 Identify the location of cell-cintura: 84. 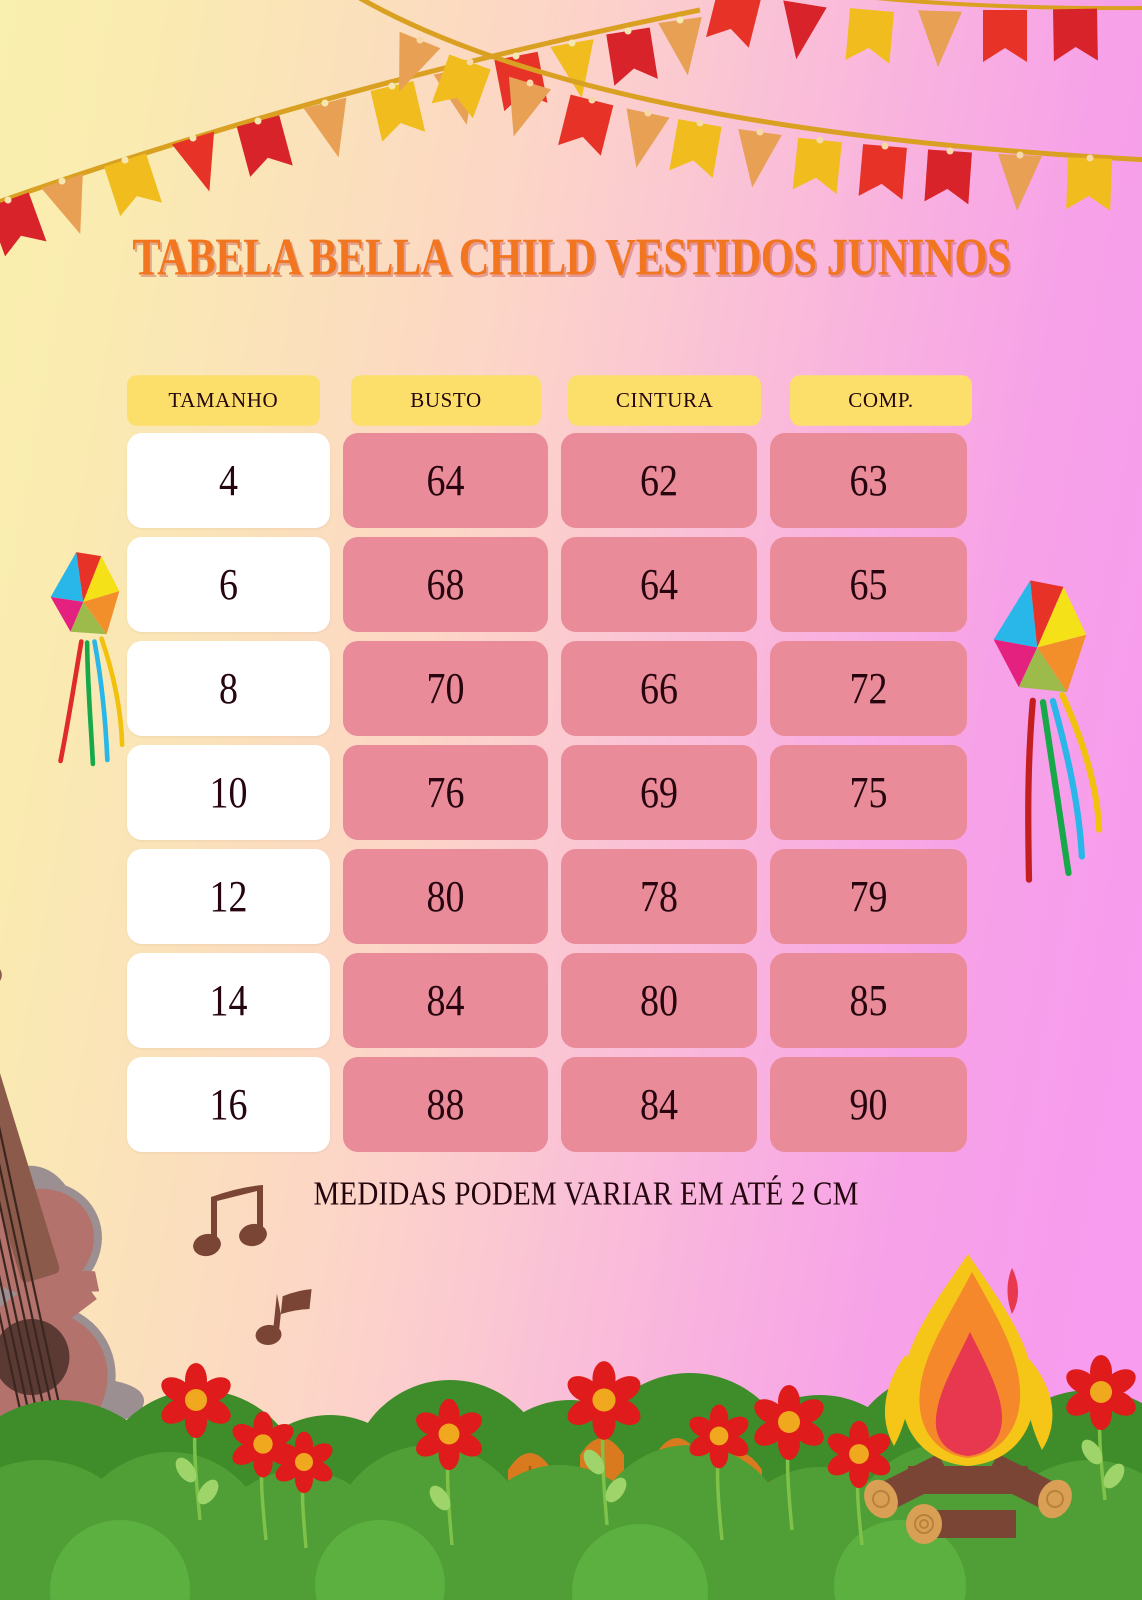
(659, 1104).